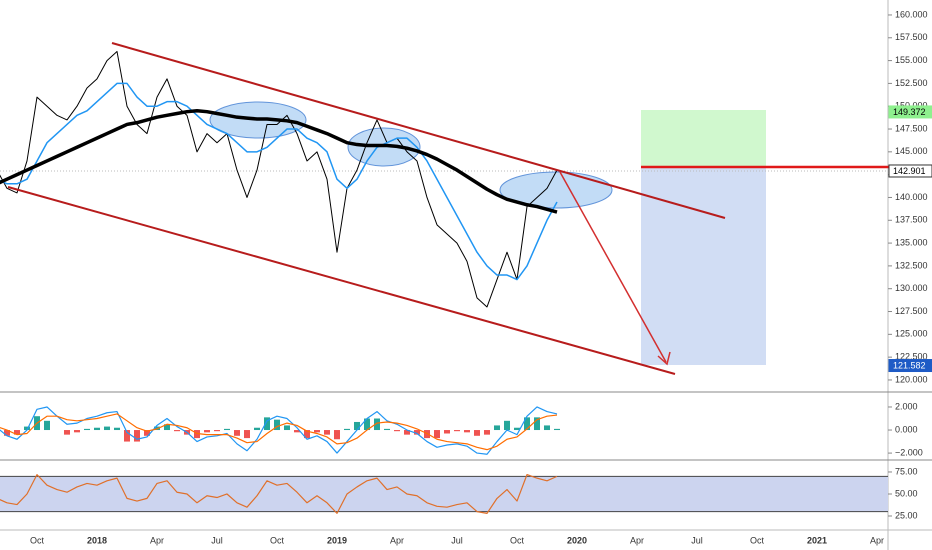 This screenshot has width=932, height=550. What do you see at coordinates (703, 138) in the screenshot?
I see `target-zone` at bounding box center [703, 138].